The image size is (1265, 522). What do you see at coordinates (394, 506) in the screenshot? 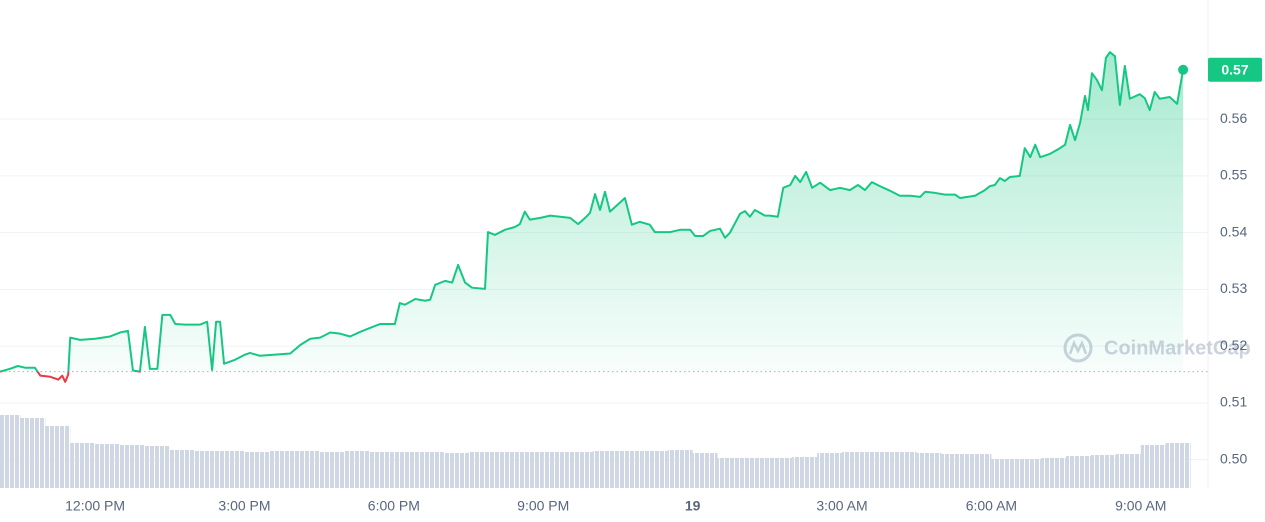
I see `x-tick-label: 6:00 PM` at bounding box center [394, 506].